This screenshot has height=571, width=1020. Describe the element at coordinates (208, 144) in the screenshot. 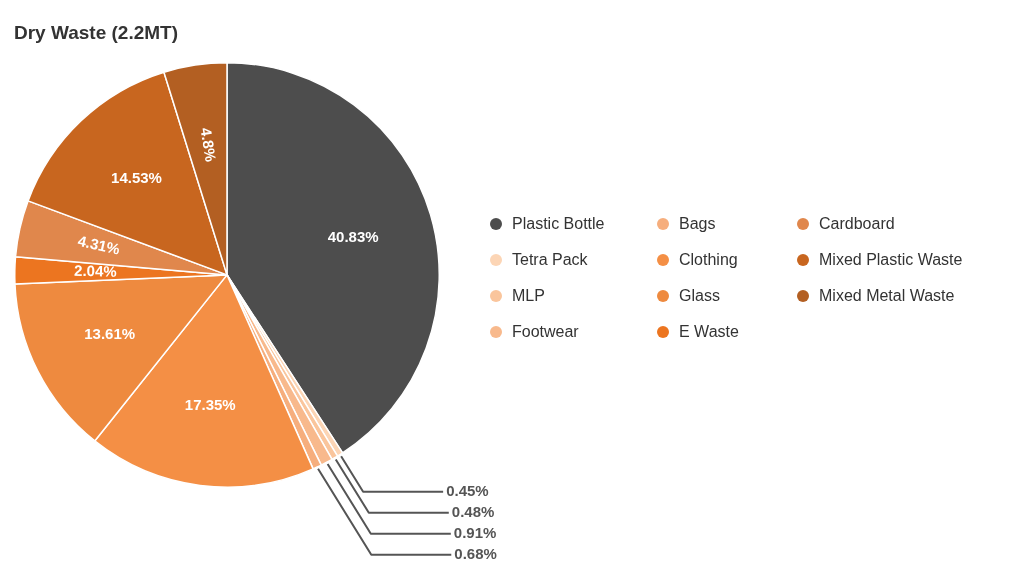

I see `data-label: 4.8%` at that location.